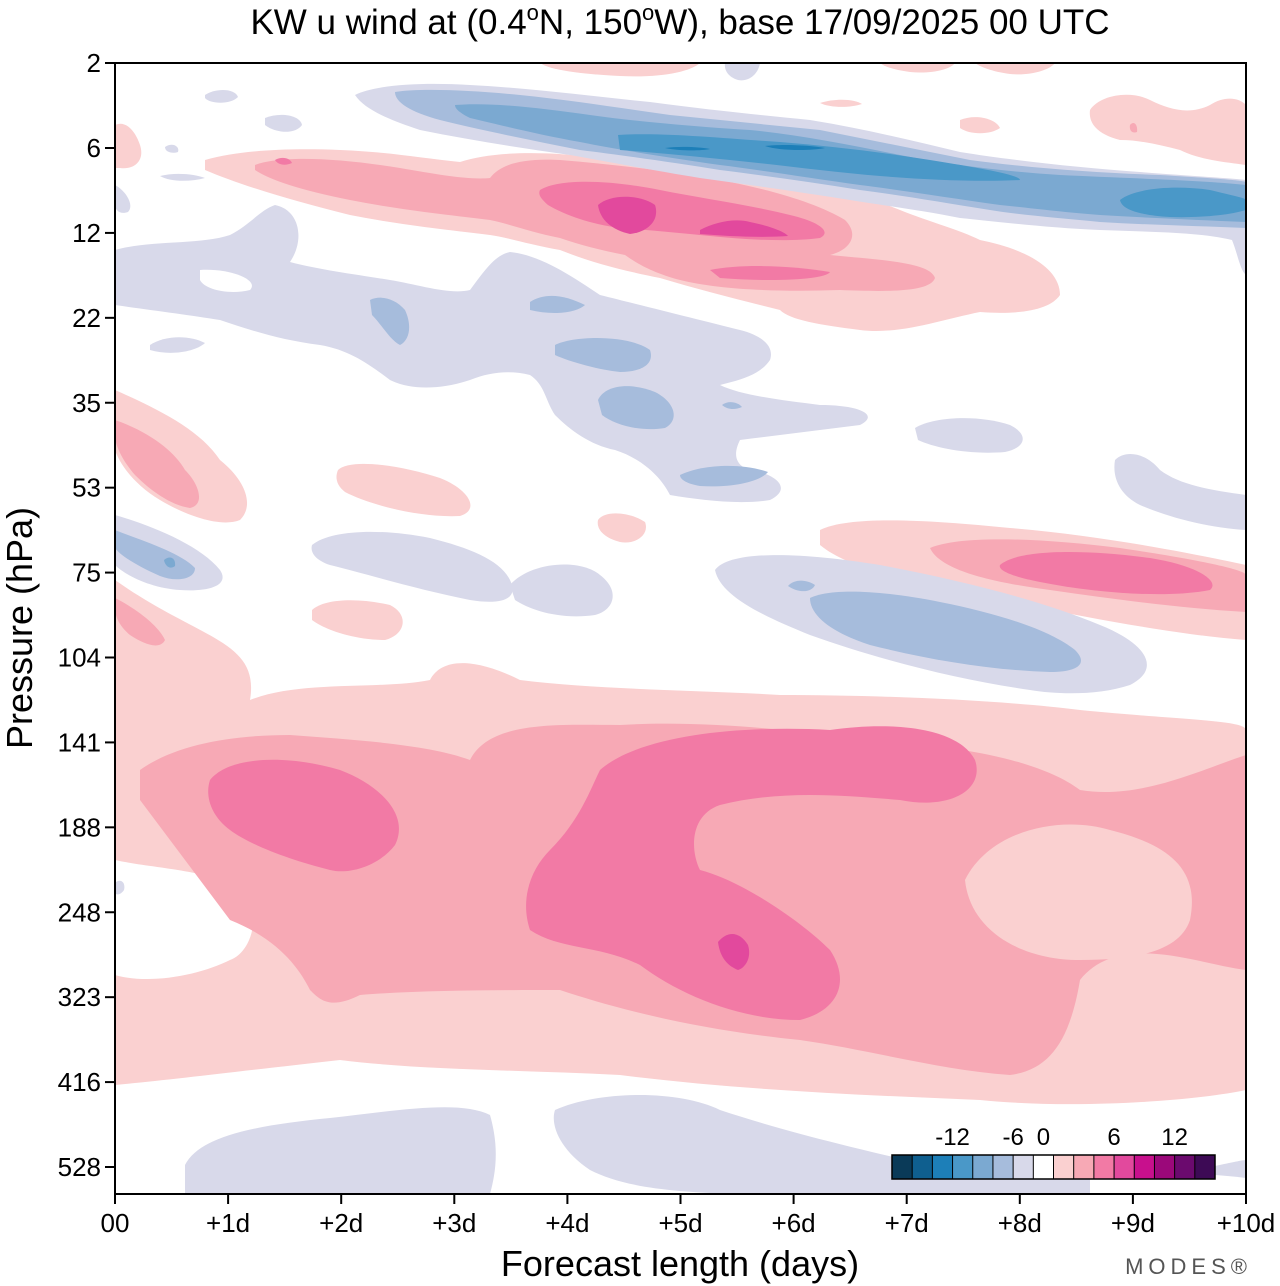  What do you see at coordinates (1043, 1137) in the screenshot?
I see `colorbar-tick-label: 0` at bounding box center [1043, 1137].